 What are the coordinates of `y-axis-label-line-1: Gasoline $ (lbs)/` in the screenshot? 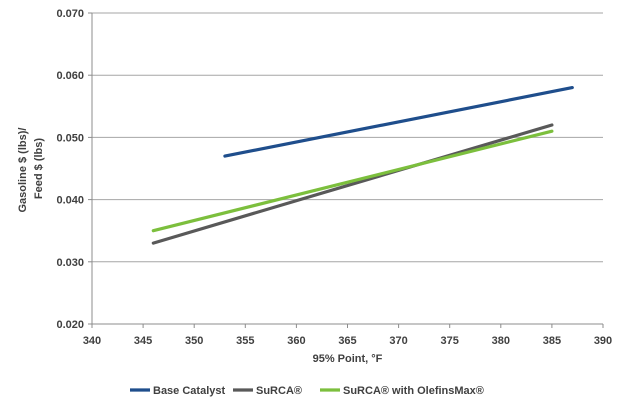 It's located at (23, 170).